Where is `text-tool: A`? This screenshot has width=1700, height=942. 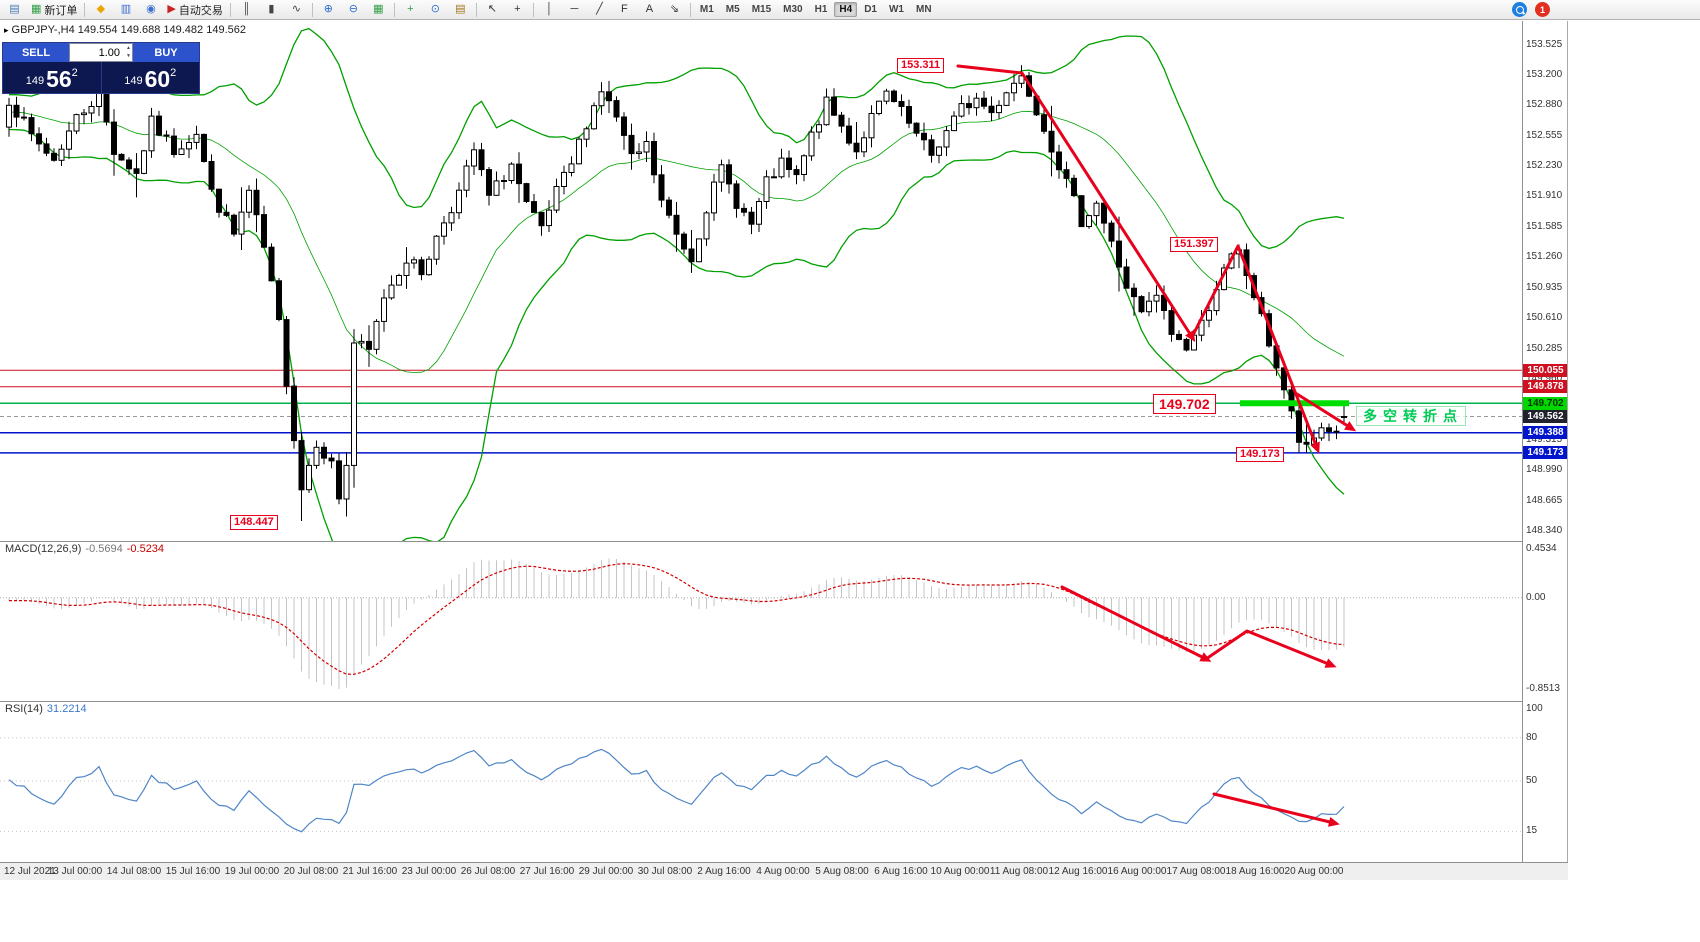 text-tool: A is located at coordinates (649, 9).